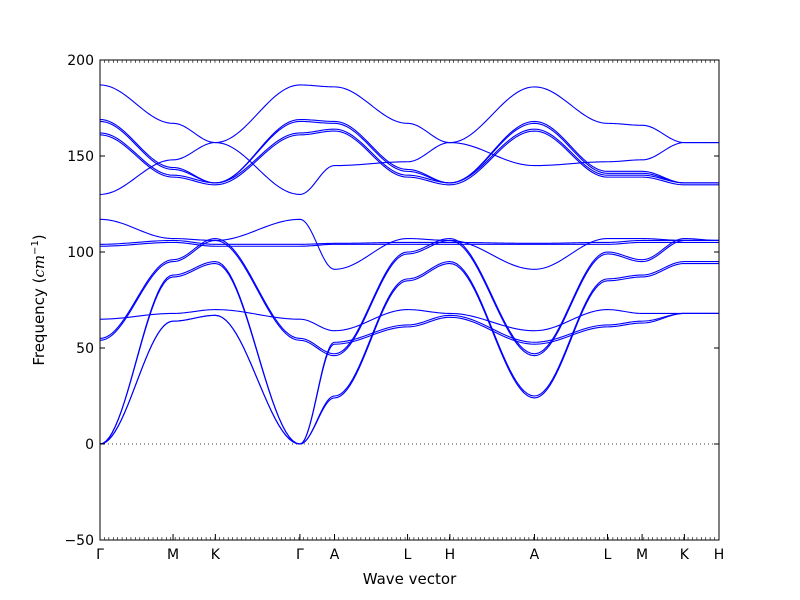 The width and height of the screenshot is (800, 600). What do you see at coordinates (39, 322) in the screenshot?
I see `y-axis-label-text: Frequency (` at bounding box center [39, 322].